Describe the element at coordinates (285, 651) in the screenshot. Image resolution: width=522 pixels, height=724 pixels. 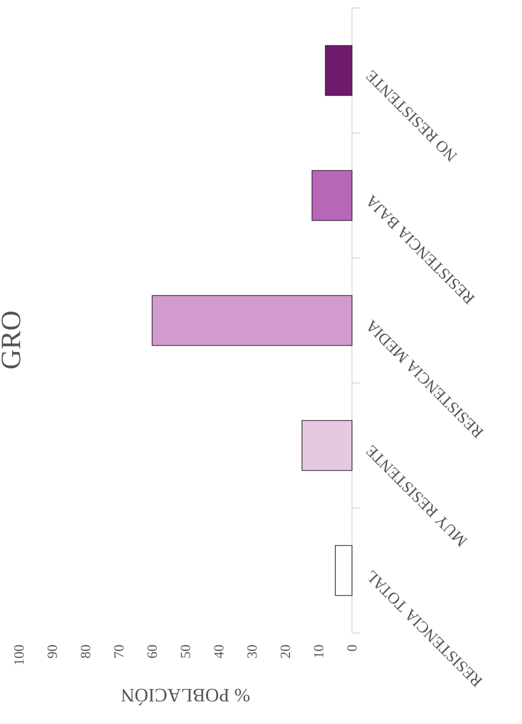
I see `x-tick-label: 20` at that location.